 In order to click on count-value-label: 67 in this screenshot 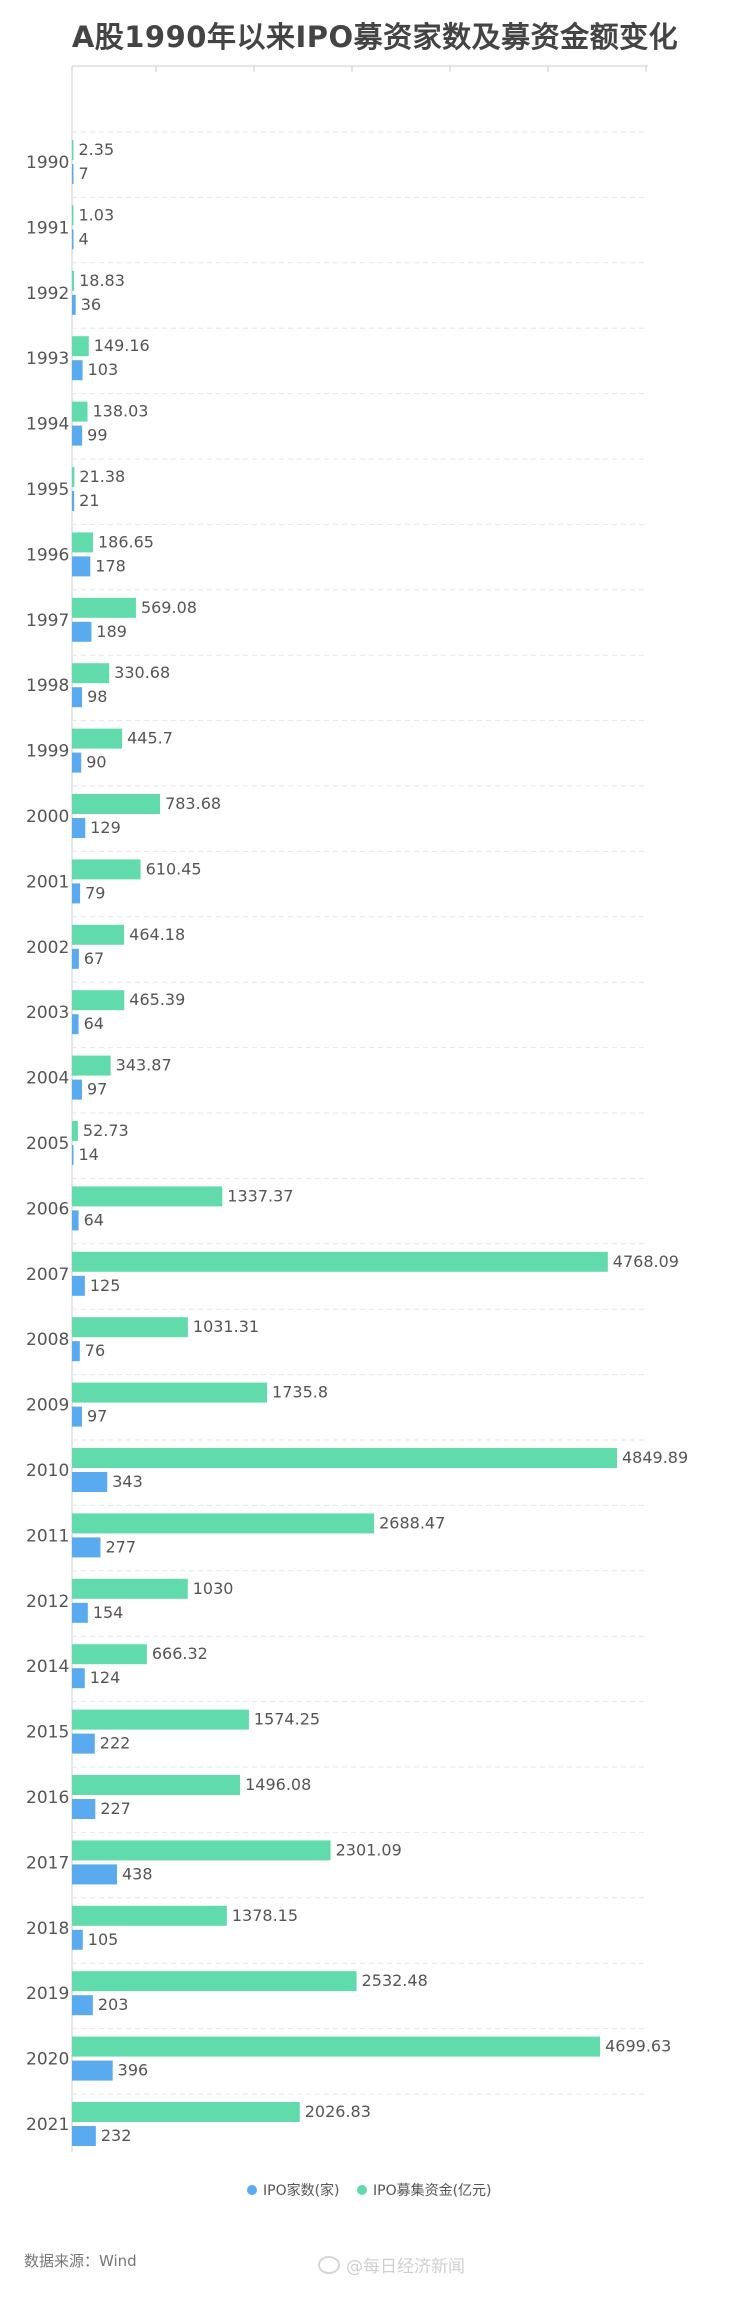, I will do `click(94, 958)`.